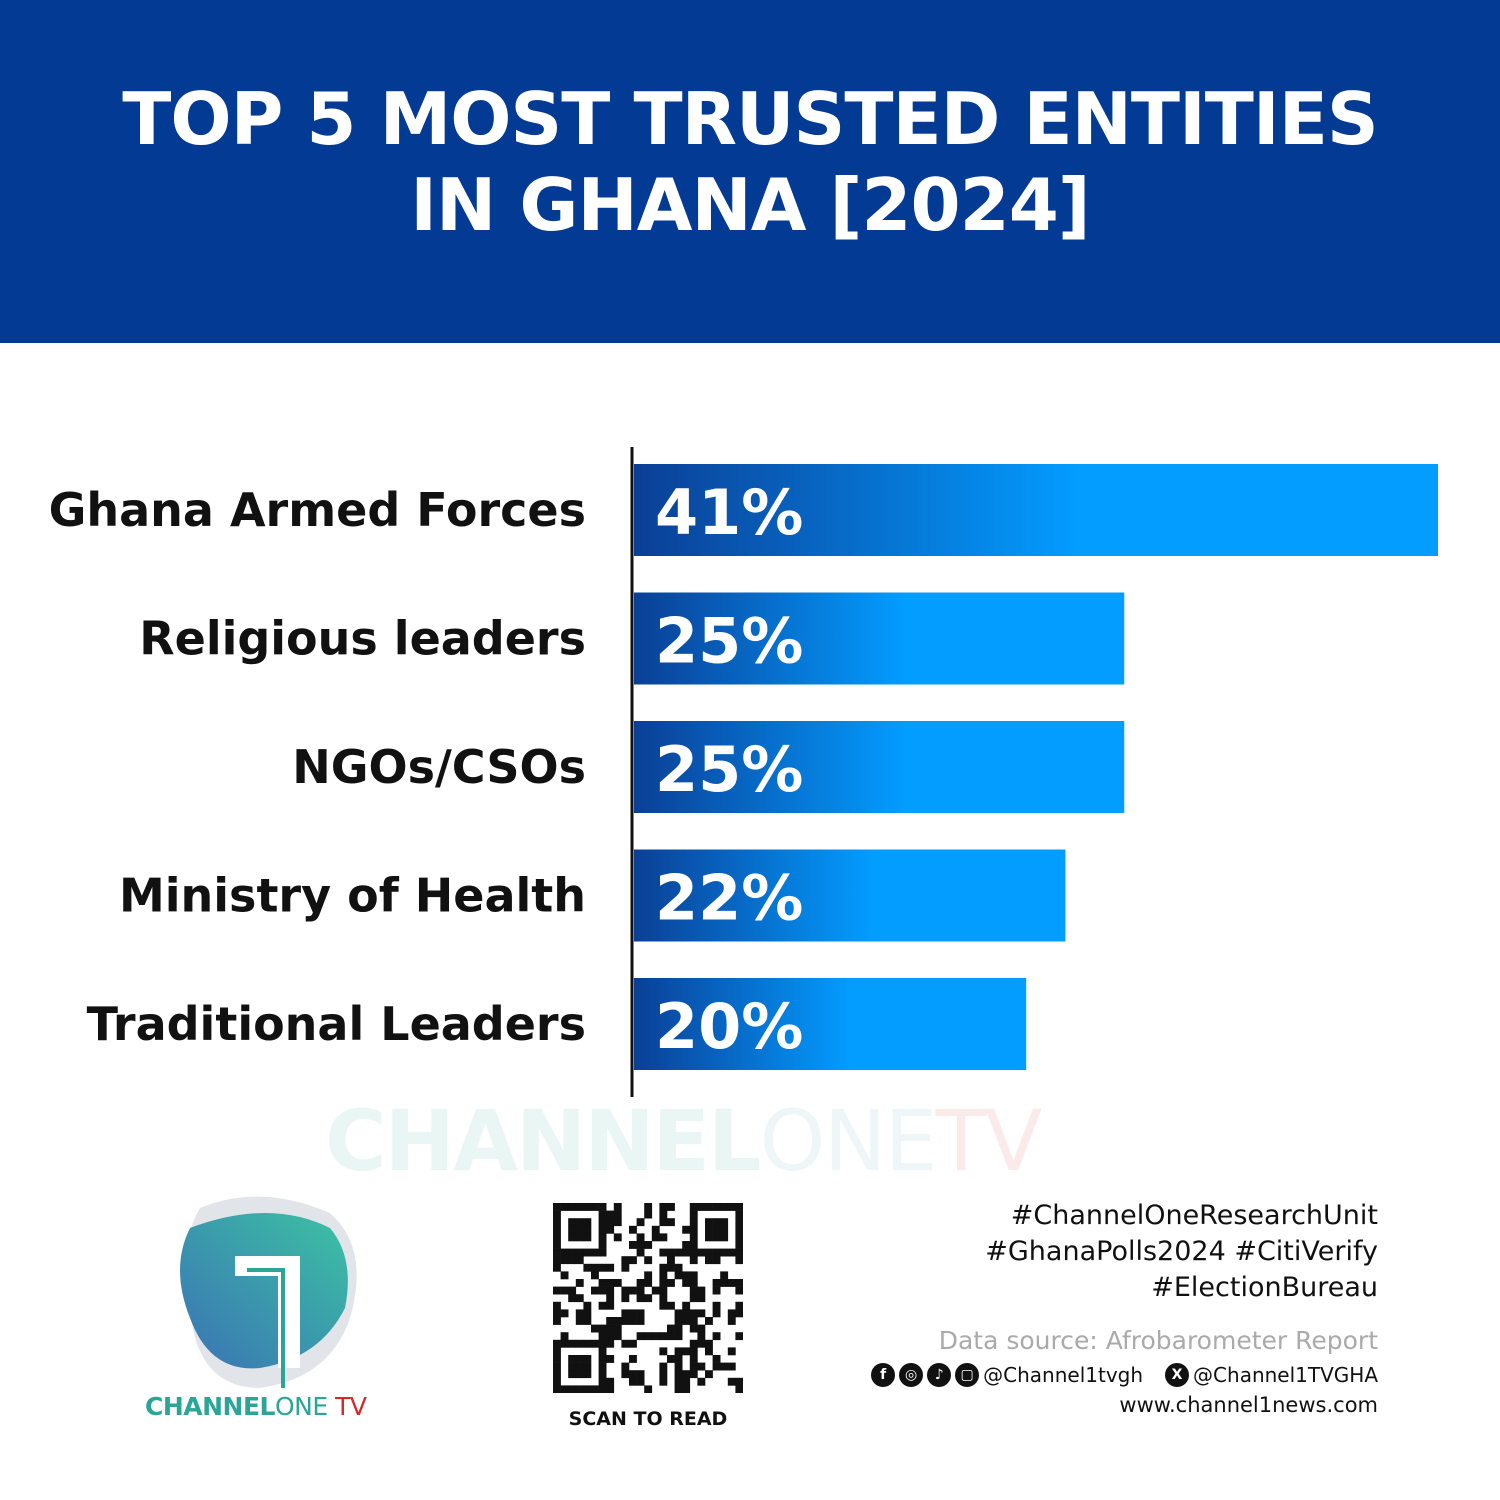 This screenshot has width=1500, height=1500. What do you see at coordinates (883, 1375) in the screenshot?
I see `facebook-icon: f` at bounding box center [883, 1375].